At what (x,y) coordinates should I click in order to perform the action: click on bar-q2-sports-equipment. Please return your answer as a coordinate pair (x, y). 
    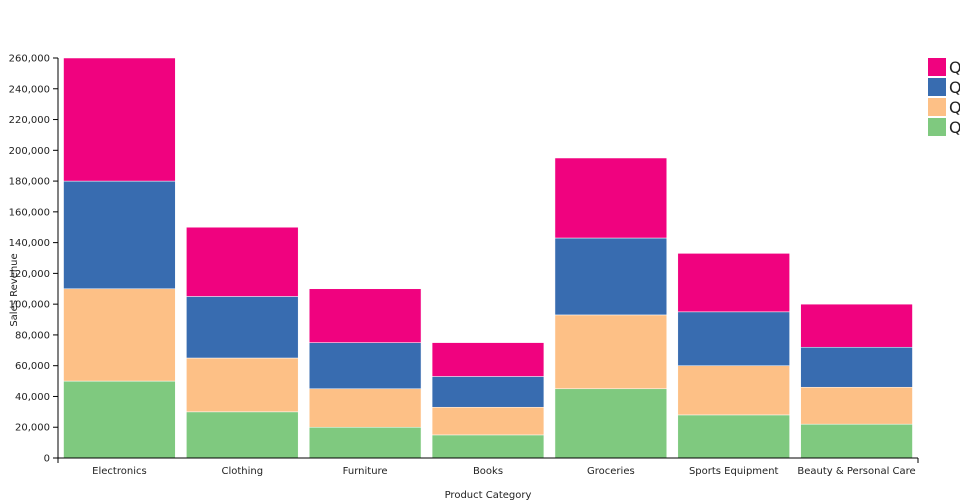
    Looking at the image, I should click on (733, 390).